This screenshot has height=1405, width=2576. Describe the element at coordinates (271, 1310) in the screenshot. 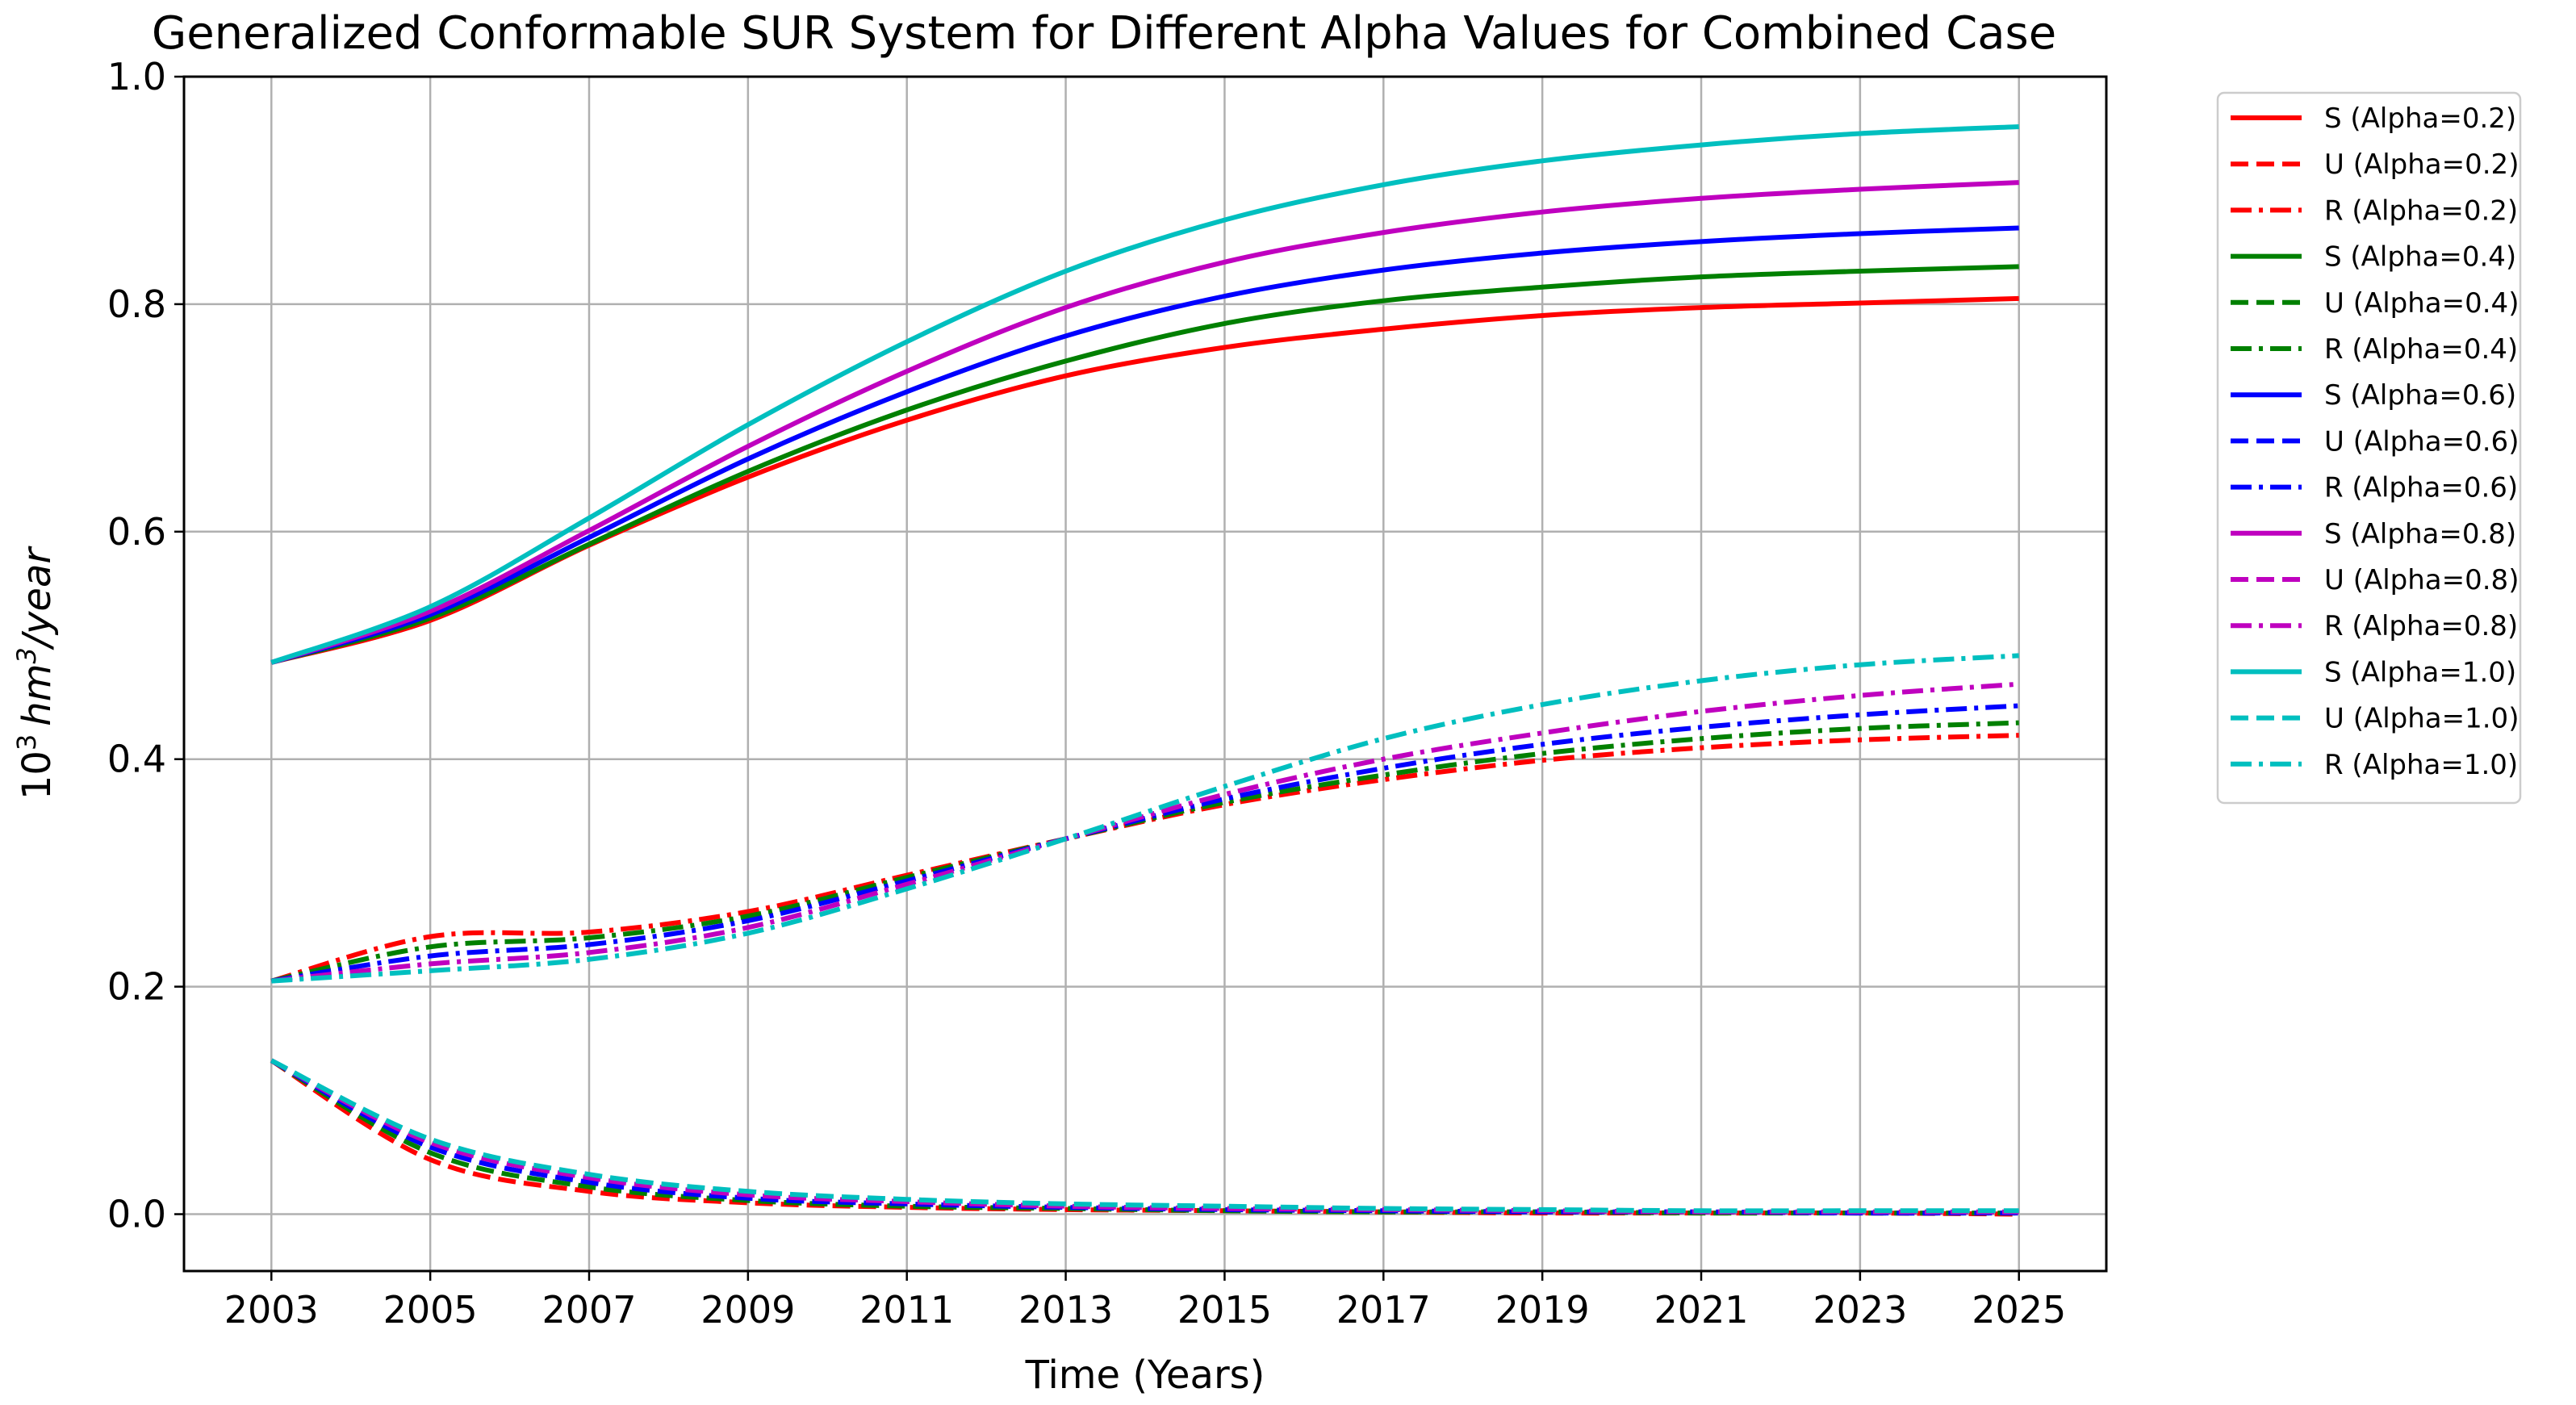

I see `x-tick-label: 2003` at that location.